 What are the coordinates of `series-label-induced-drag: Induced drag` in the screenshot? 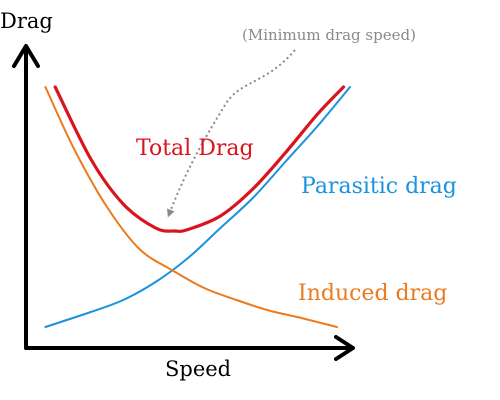 It's located at (372, 293).